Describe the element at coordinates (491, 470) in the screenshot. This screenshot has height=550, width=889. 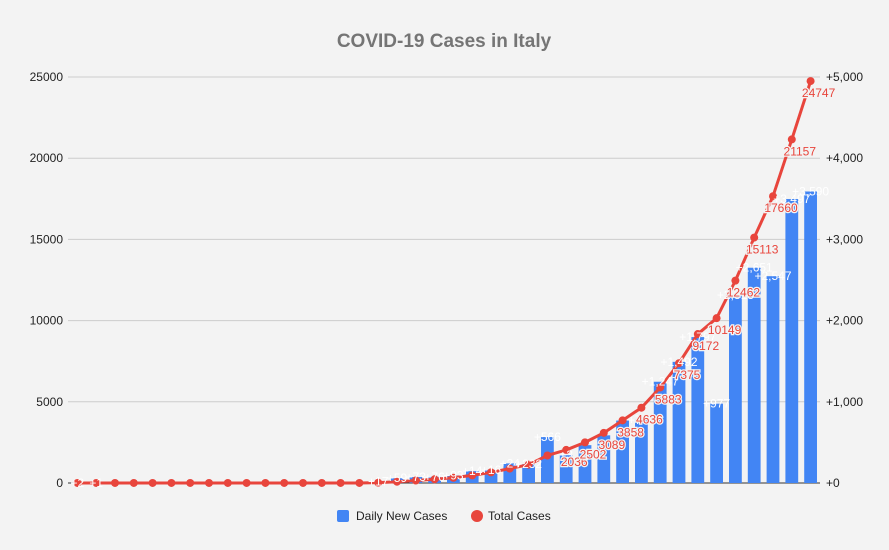
I see `bar-label: +16` at that location.